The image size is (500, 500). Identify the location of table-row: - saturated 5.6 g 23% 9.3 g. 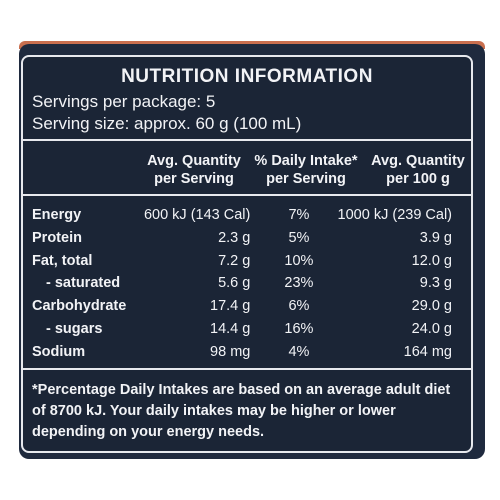
(249, 283).